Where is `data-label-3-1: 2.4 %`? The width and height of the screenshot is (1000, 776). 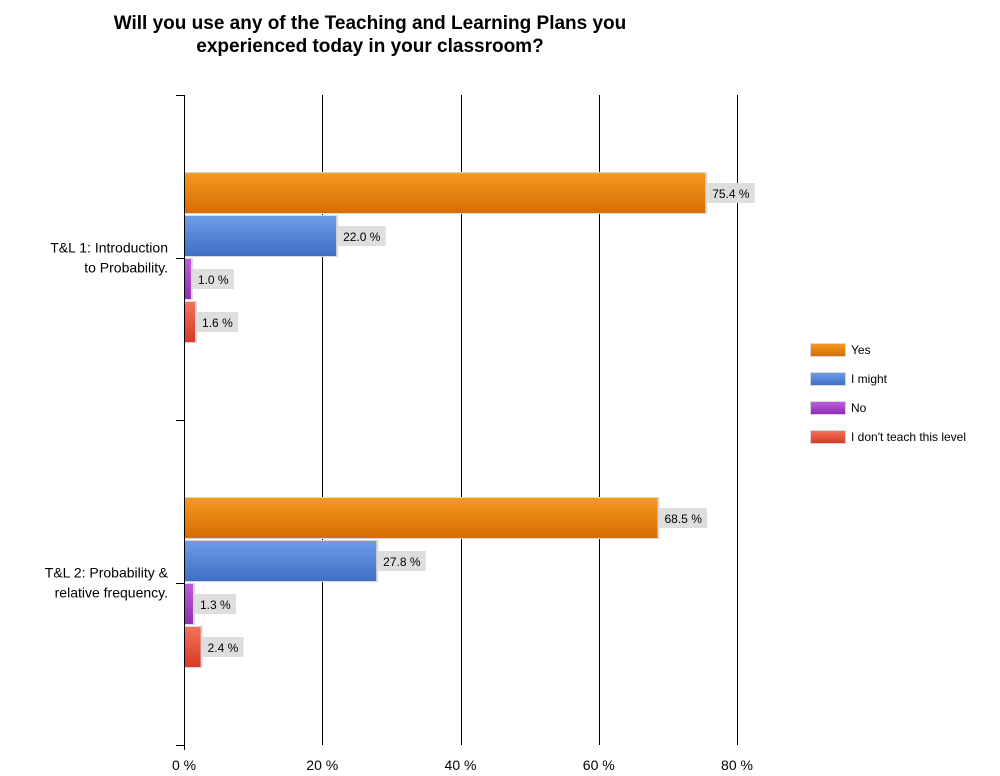 data-label-3-1: 2.4 % is located at coordinates (223, 648).